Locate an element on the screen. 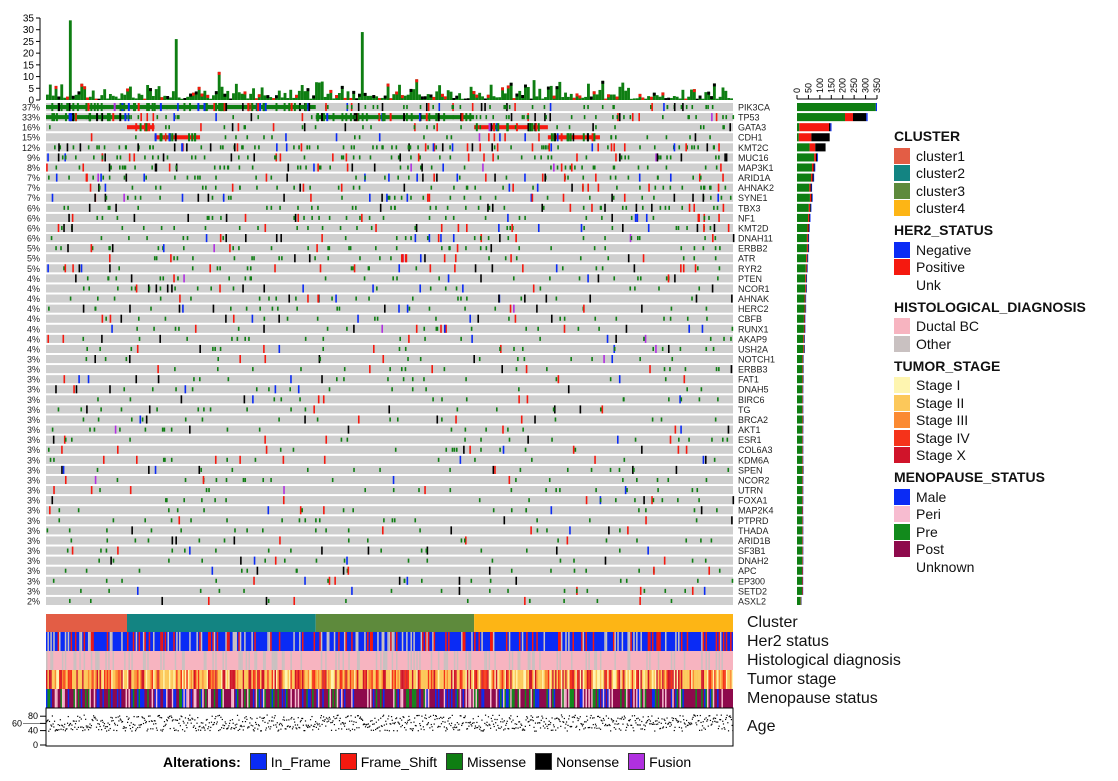 The image size is (1118, 781). mutation-block is located at coordinates (181, 107).